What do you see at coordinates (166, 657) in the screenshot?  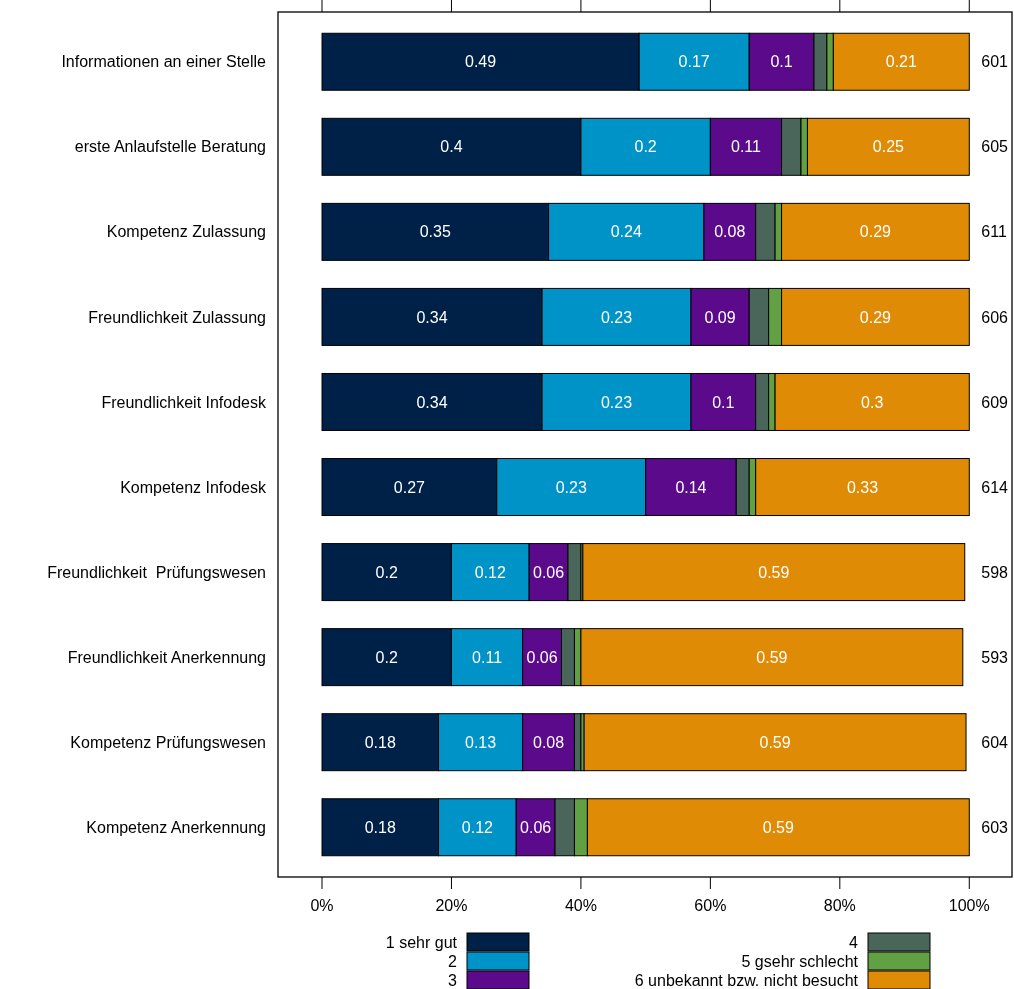 I see `y-tick-label: Freundlichkeit Anerkennung` at bounding box center [166, 657].